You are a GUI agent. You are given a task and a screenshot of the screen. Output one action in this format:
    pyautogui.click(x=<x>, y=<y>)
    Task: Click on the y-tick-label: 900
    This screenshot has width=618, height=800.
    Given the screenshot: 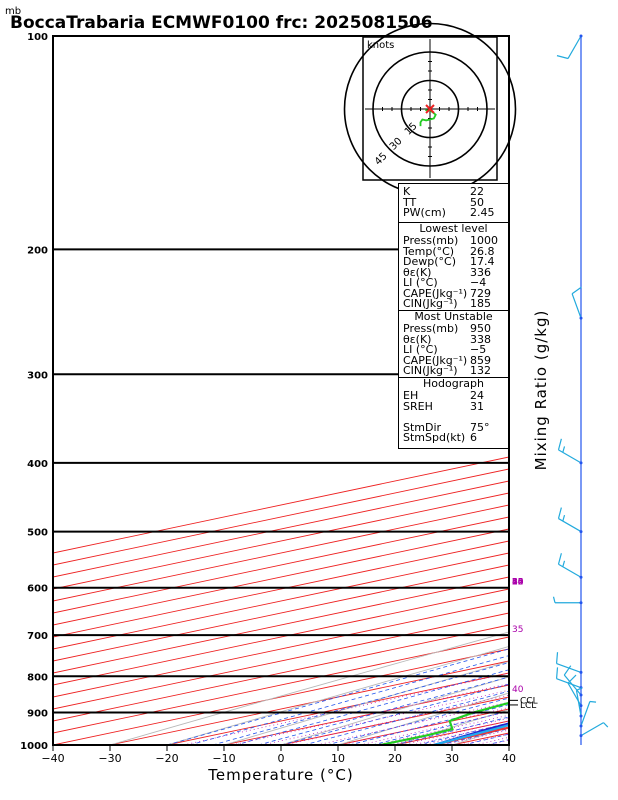 What is the action you would take?
    pyautogui.click(x=37, y=714)
    